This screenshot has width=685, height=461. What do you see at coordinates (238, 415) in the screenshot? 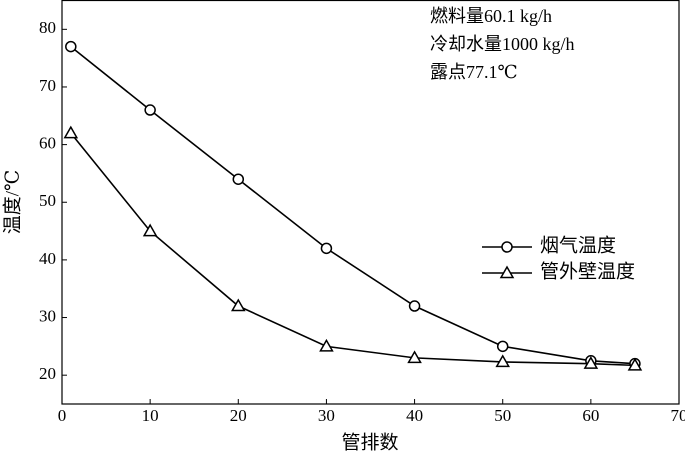
I see `x-tick-label: 20` at bounding box center [238, 415].